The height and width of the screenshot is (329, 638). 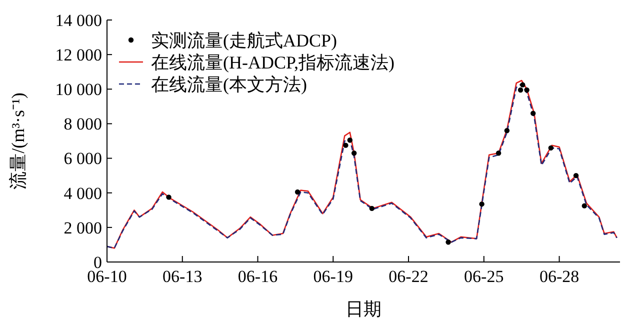 I want to click on x-tick-label: 06-28, so click(x=559, y=276).